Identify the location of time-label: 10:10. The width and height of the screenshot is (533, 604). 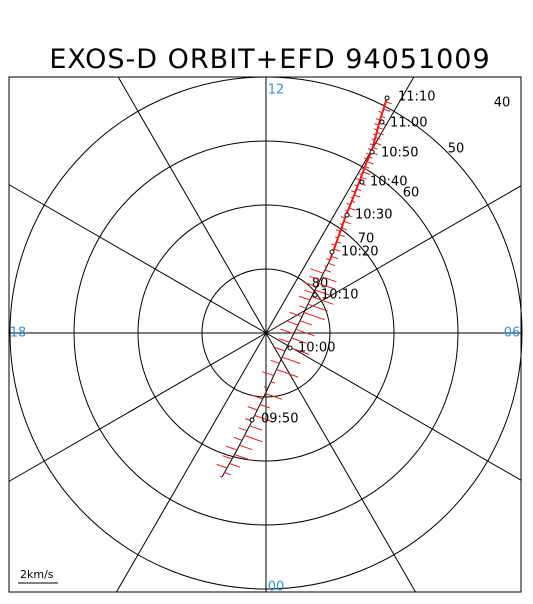
(339, 295).